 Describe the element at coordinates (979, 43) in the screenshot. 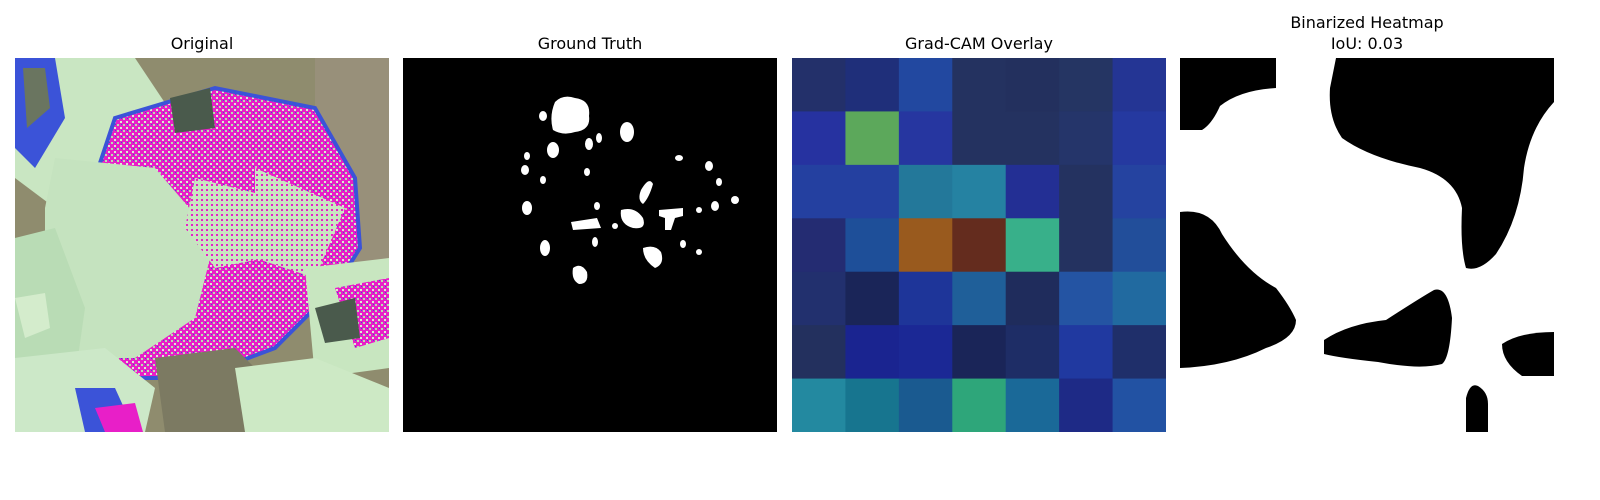

I see `panel-title-gradcam: Grad-CAM Overlay` at that location.